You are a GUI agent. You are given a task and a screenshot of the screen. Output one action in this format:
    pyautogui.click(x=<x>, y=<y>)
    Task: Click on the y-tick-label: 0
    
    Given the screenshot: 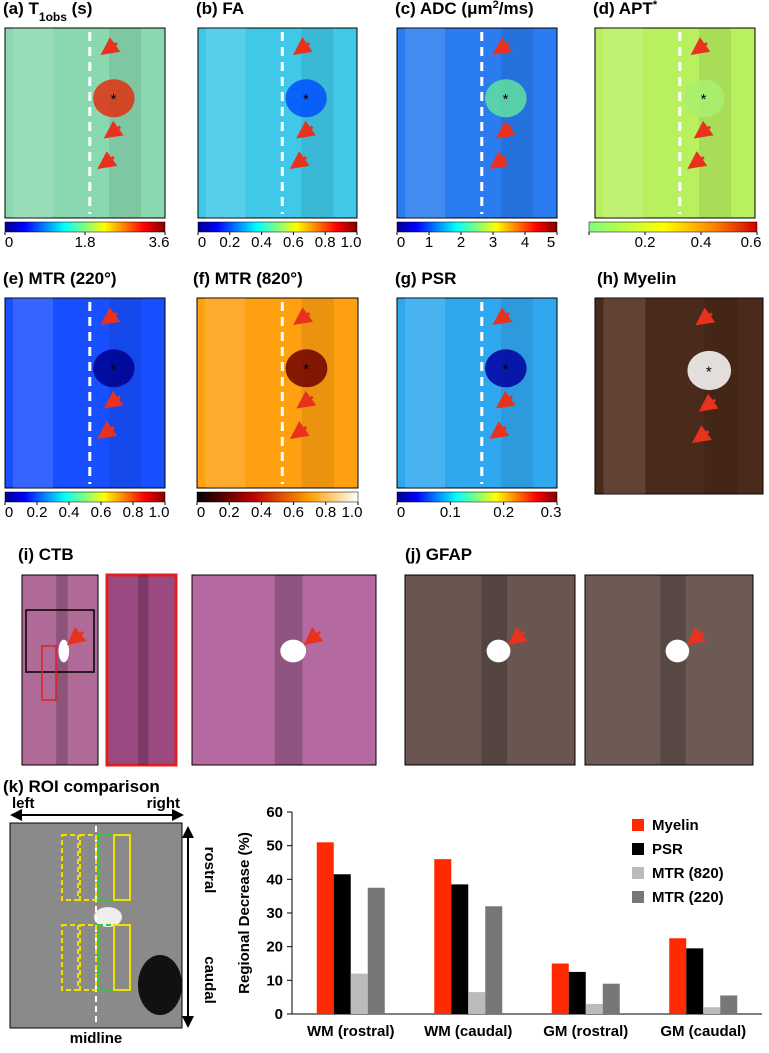 What is the action you would take?
    pyautogui.click(x=279, y=1014)
    